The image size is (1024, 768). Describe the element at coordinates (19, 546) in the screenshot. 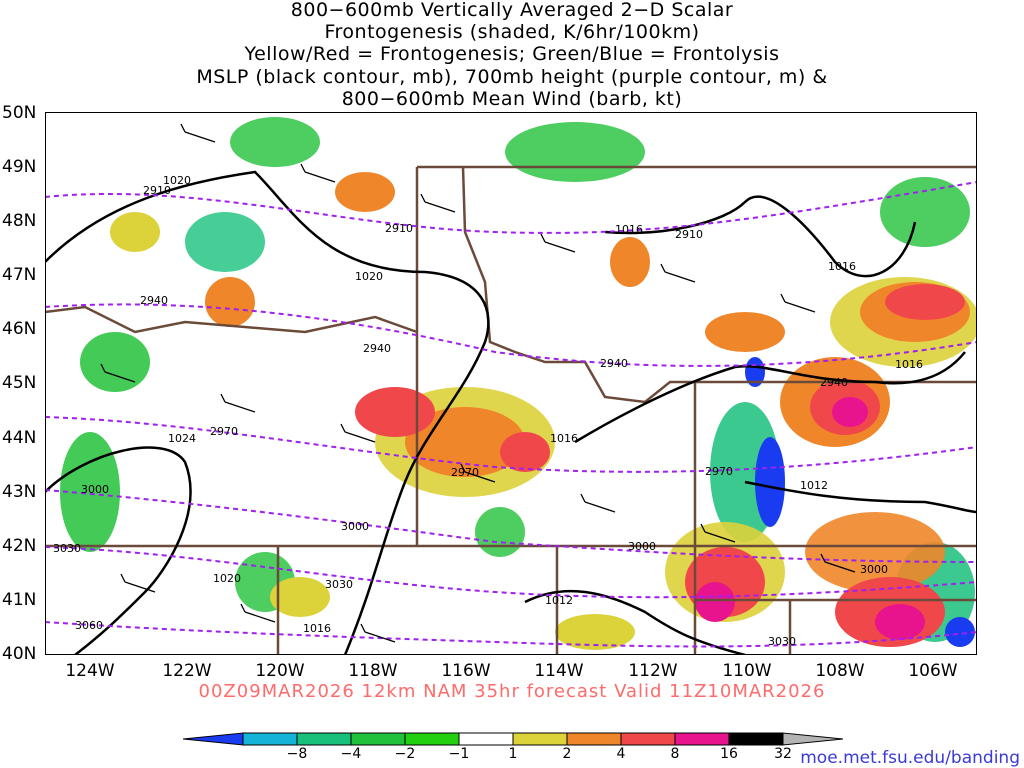

I see `lat-label: 42N` at that location.